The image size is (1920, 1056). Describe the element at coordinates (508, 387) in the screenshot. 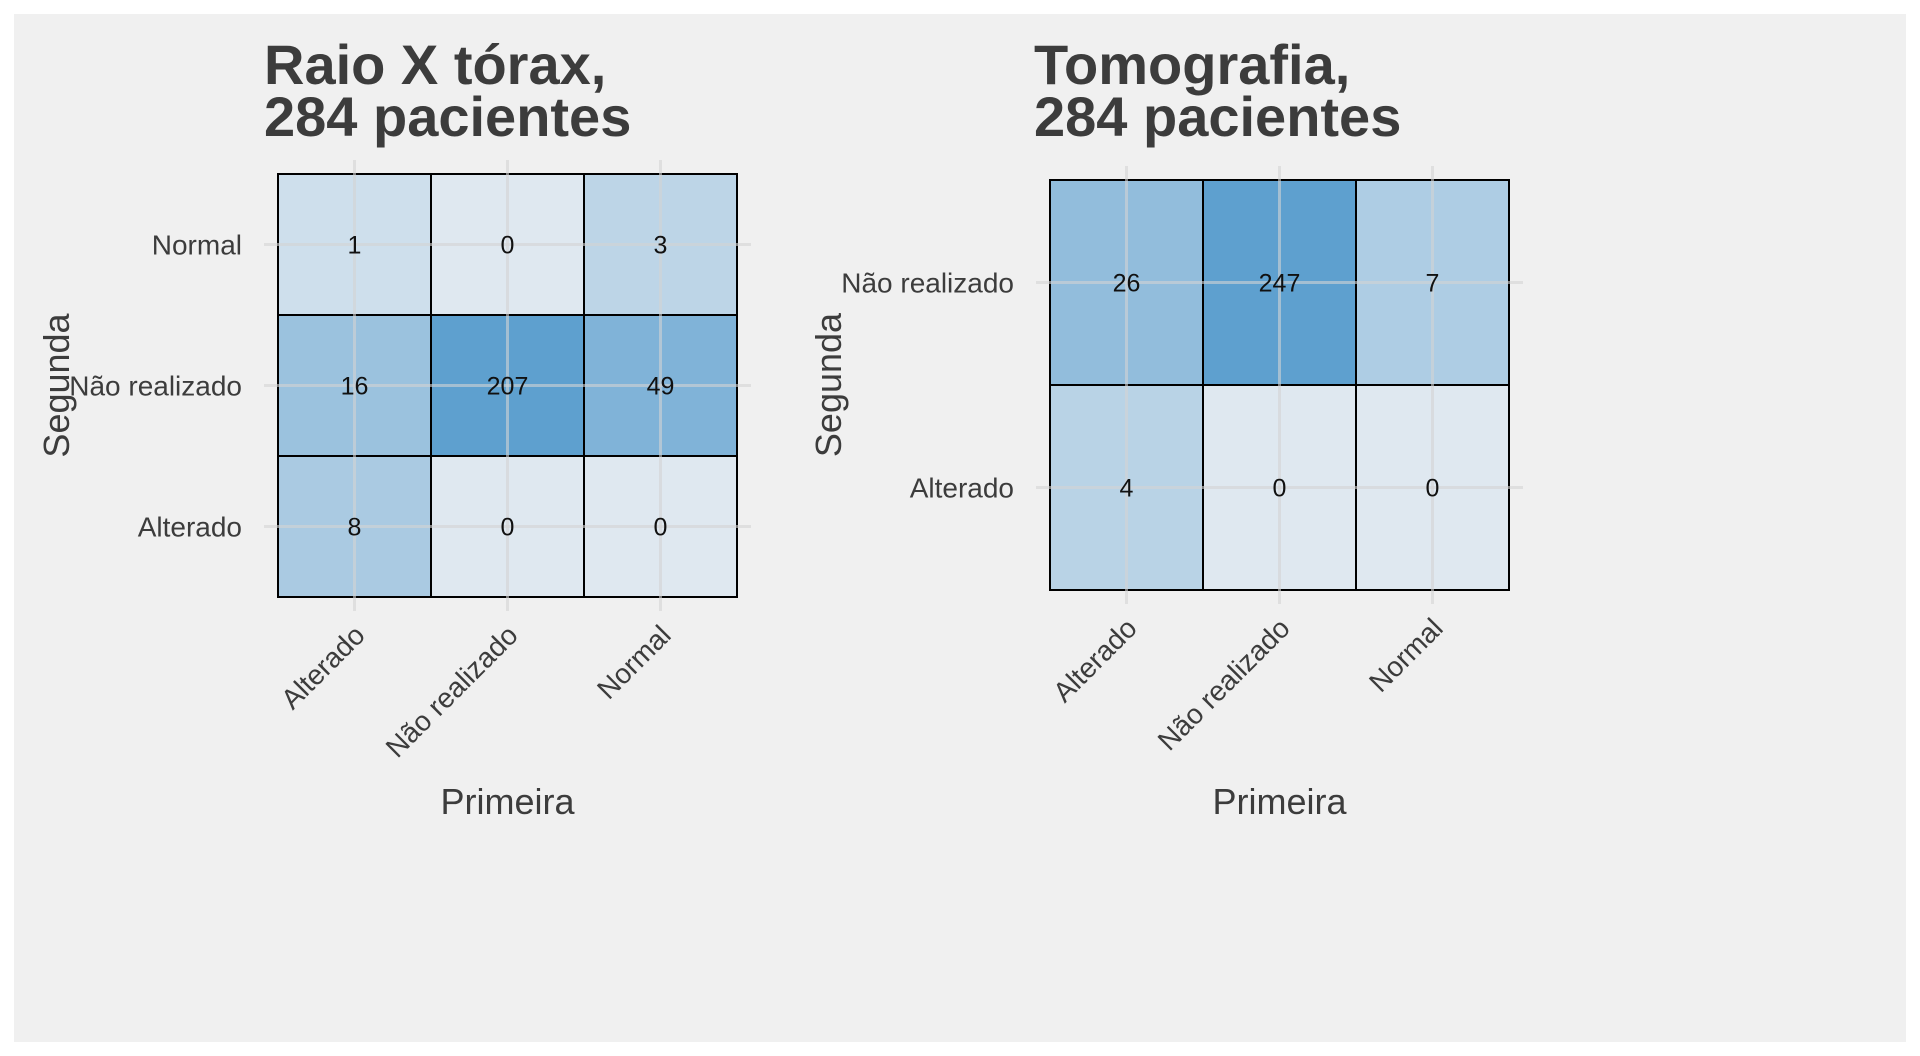

I see `cell-value-label: 207` at that location.